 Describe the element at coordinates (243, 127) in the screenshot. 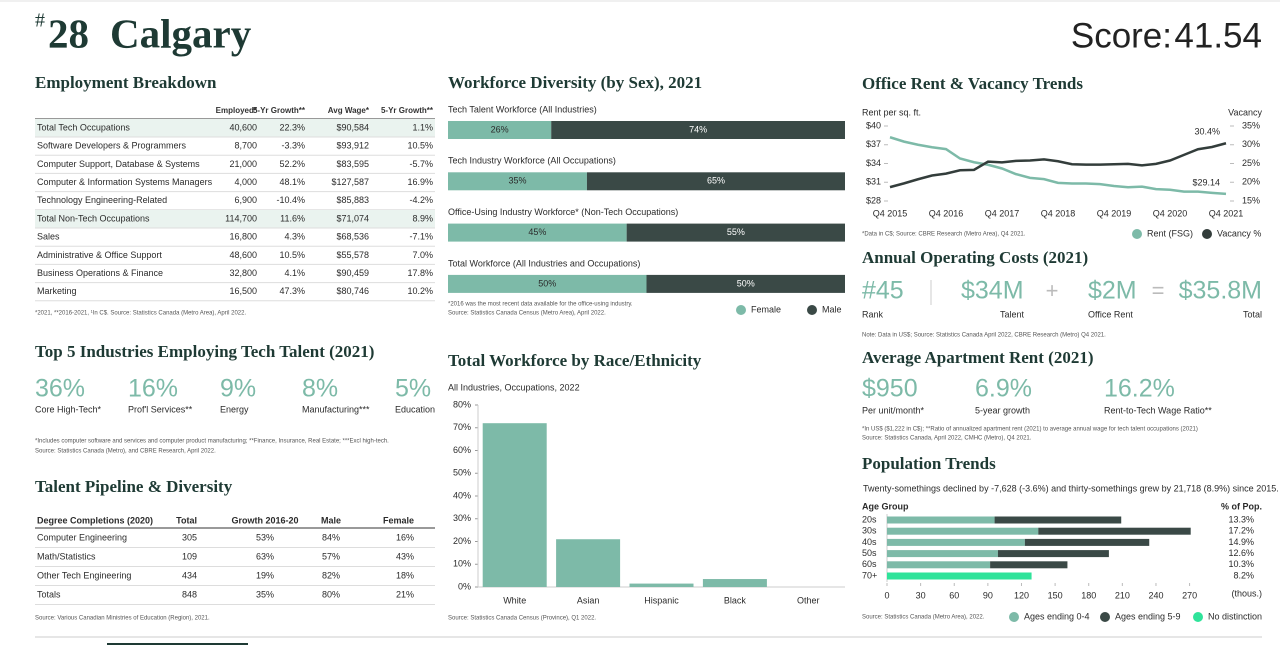

I see `cell: 40,600` at that location.